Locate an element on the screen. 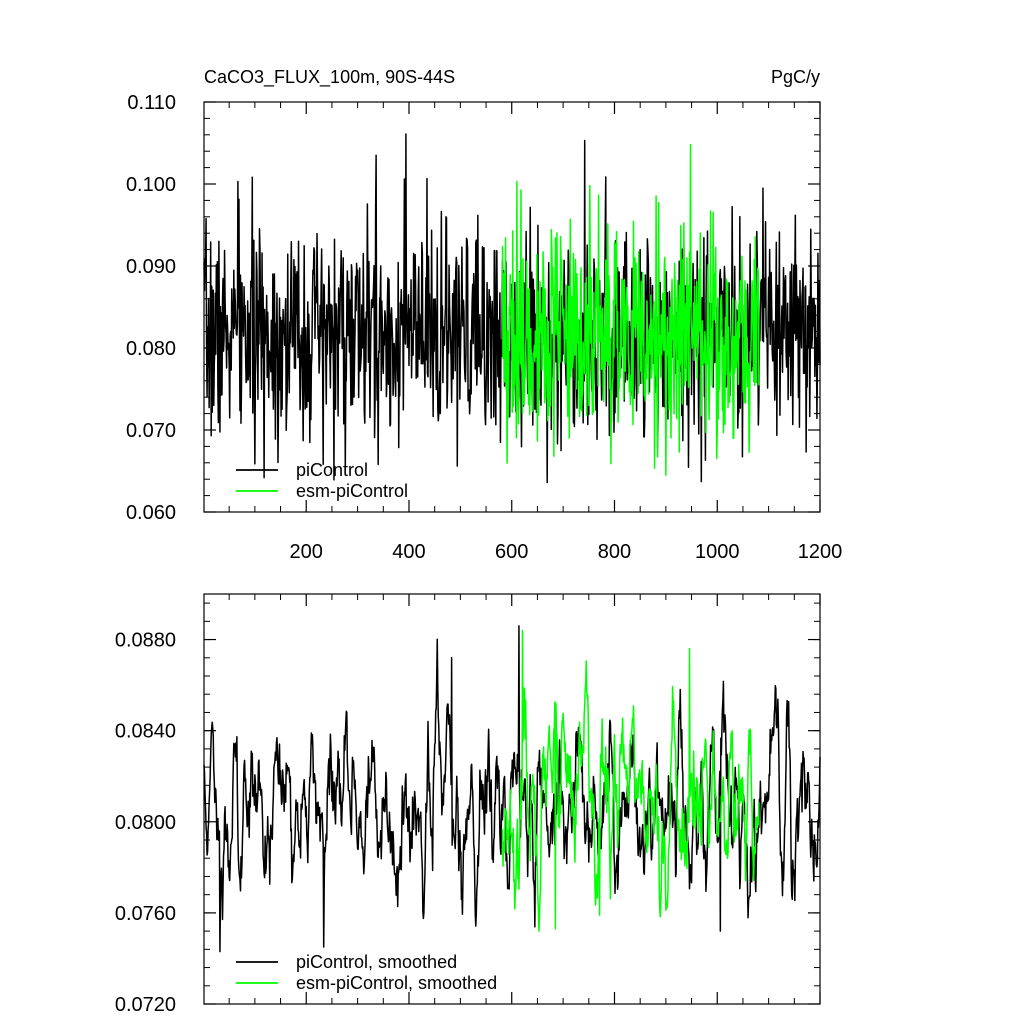 This screenshot has height=1024, width=1024. y-tick-label: 0.070 is located at coordinates (151, 431).